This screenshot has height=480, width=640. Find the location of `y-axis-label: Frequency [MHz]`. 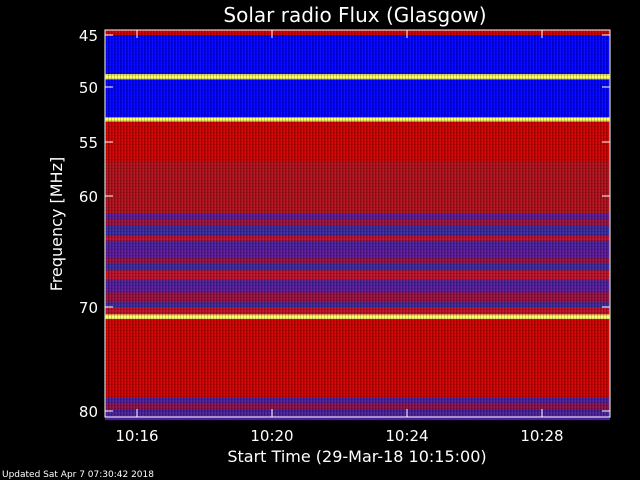

y-axis-label: Frequency [MHz] is located at coordinates (56, 224).